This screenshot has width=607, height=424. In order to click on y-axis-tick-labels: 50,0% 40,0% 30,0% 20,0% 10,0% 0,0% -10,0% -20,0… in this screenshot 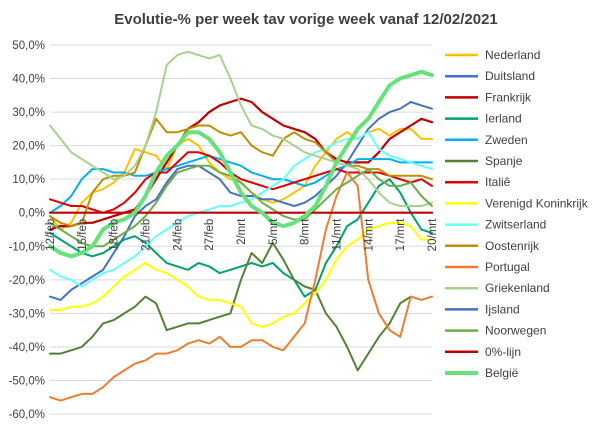, I will do `click(27, 230)`.